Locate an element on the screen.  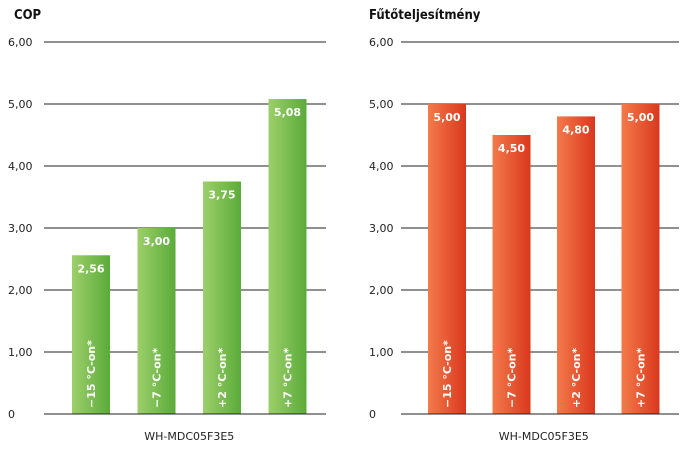
bar-value-label: 4,80 is located at coordinates (575, 129).